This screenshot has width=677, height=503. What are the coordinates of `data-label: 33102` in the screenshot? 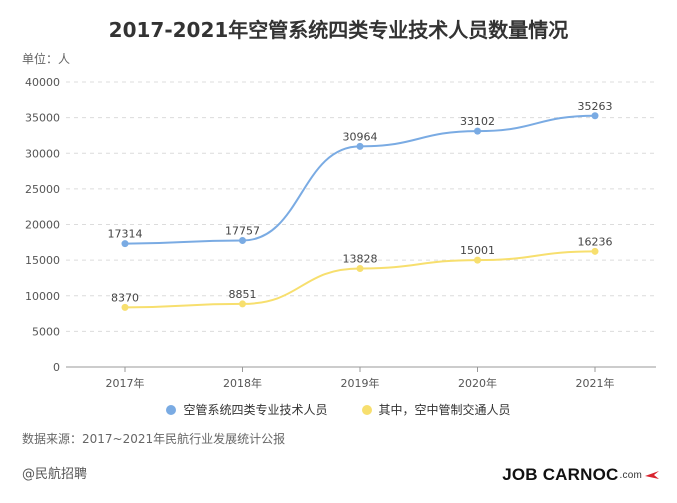 It's located at (477, 121).